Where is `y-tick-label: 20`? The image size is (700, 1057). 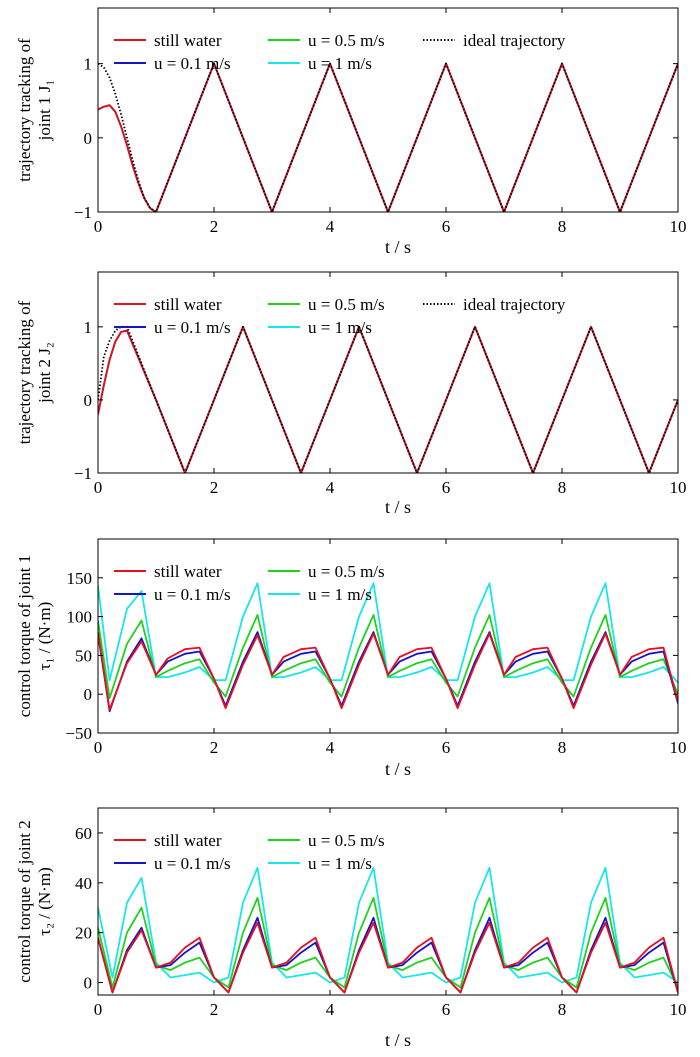 y-tick-label: 20 is located at coordinates (83, 933).